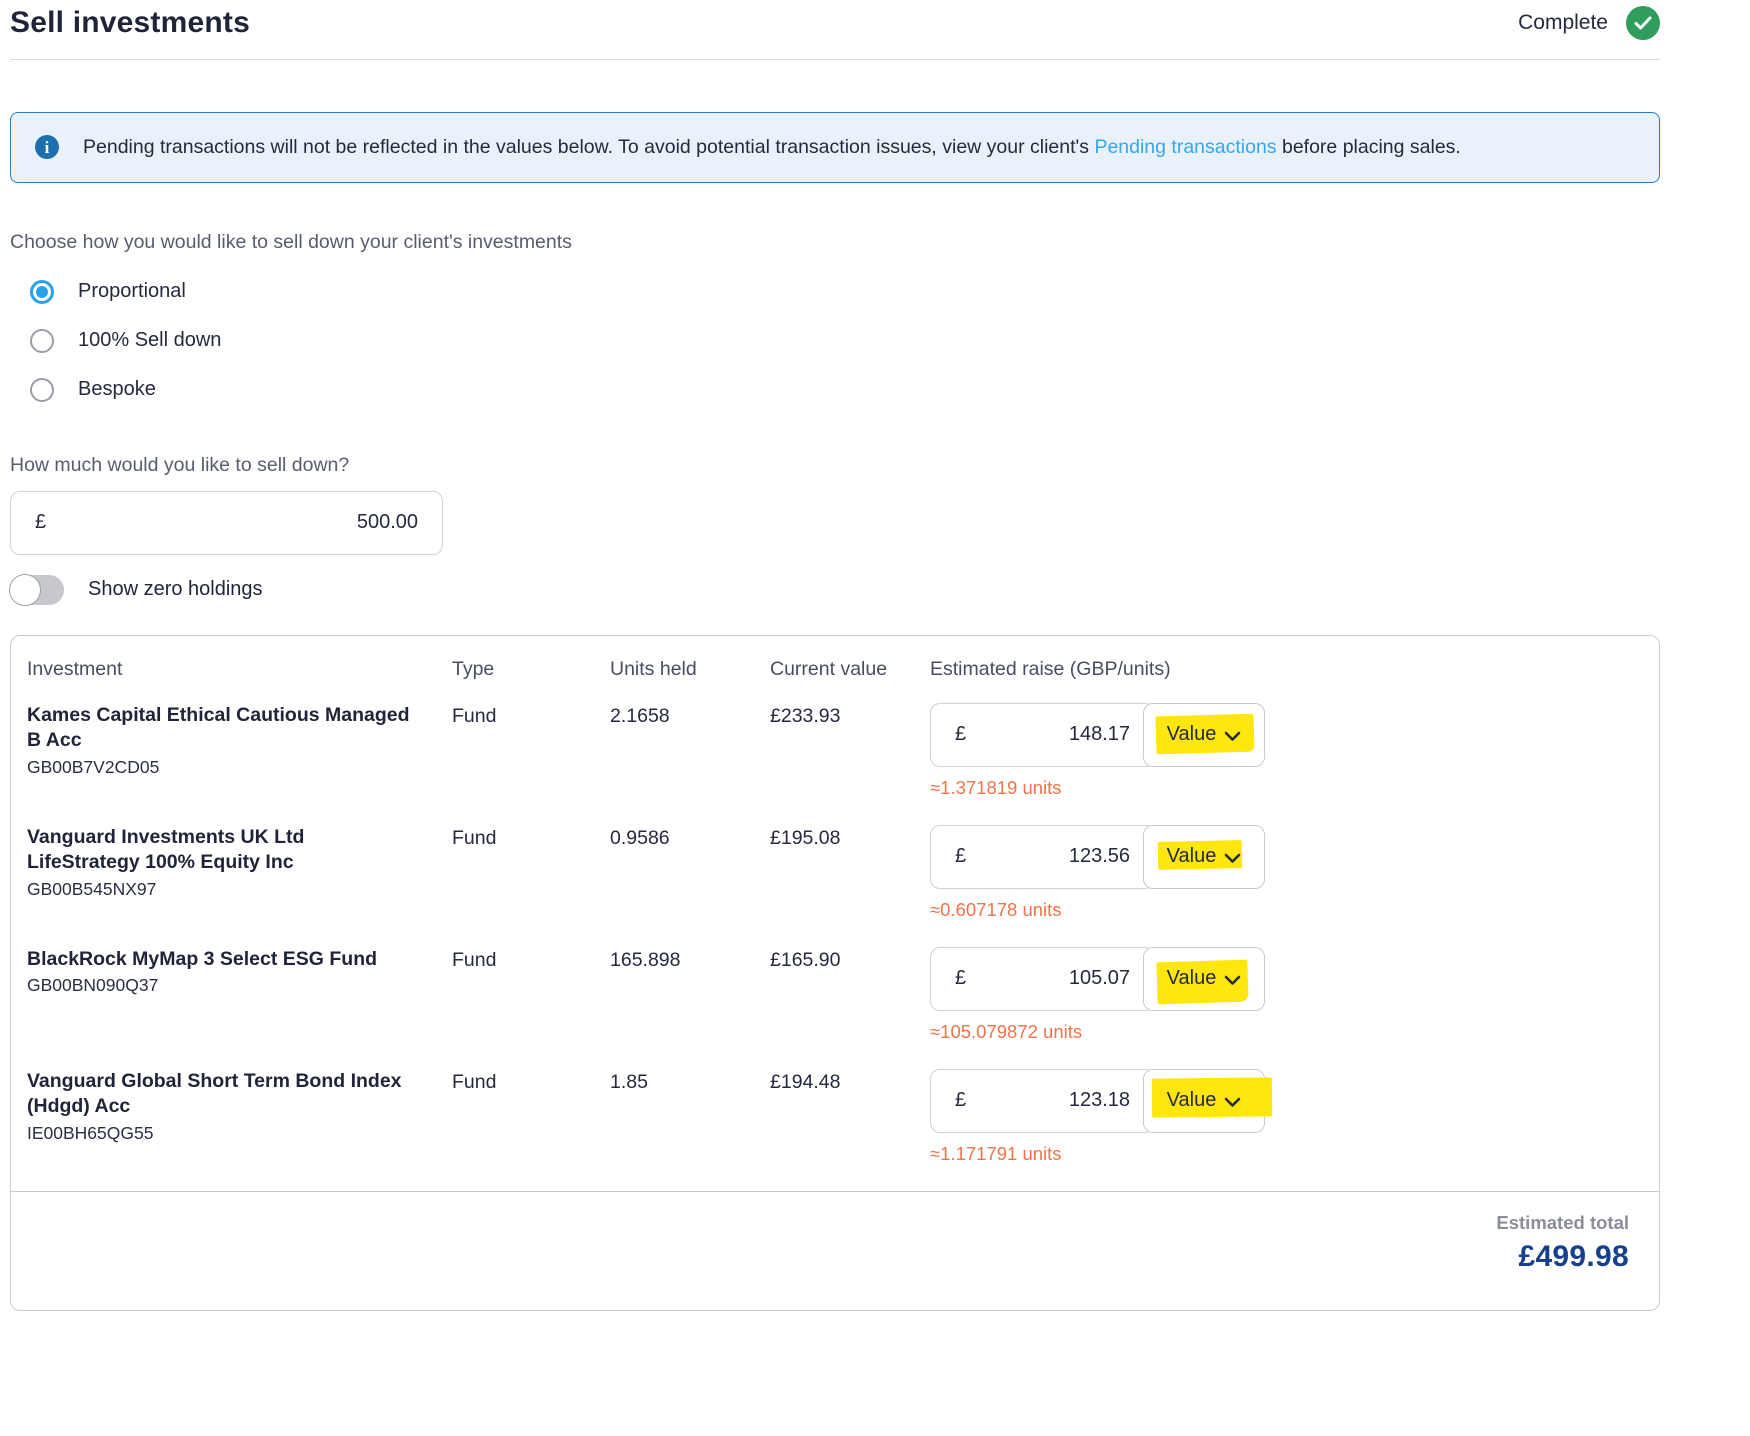 The height and width of the screenshot is (1436, 1750). What do you see at coordinates (805, 715) in the screenshot?
I see `current-value: £233.93` at bounding box center [805, 715].